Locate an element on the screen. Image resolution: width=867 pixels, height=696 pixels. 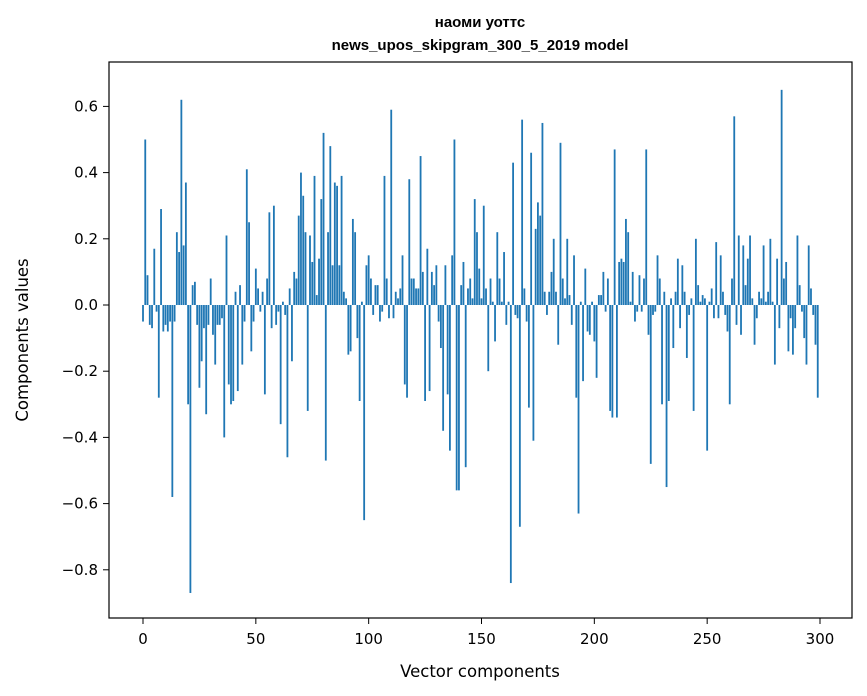
x-tick-label: 300 is located at coordinates (820, 639).